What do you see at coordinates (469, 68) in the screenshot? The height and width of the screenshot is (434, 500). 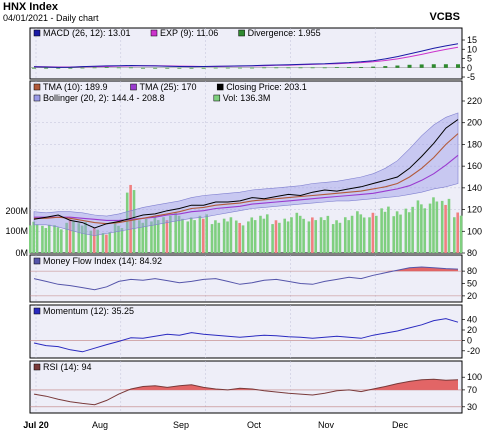 I see `macd-axis-tick-3: 0` at bounding box center [469, 68].